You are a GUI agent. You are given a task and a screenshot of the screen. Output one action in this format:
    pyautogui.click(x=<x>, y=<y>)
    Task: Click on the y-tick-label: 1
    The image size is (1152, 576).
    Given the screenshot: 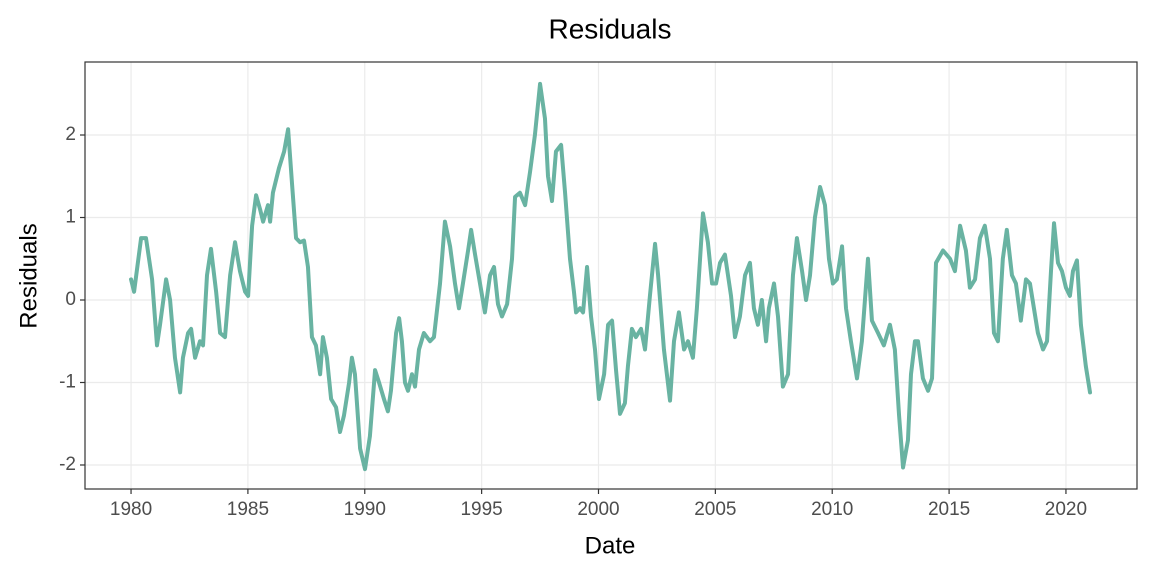 What is the action you would take?
    pyautogui.click(x=70, y=217)
    